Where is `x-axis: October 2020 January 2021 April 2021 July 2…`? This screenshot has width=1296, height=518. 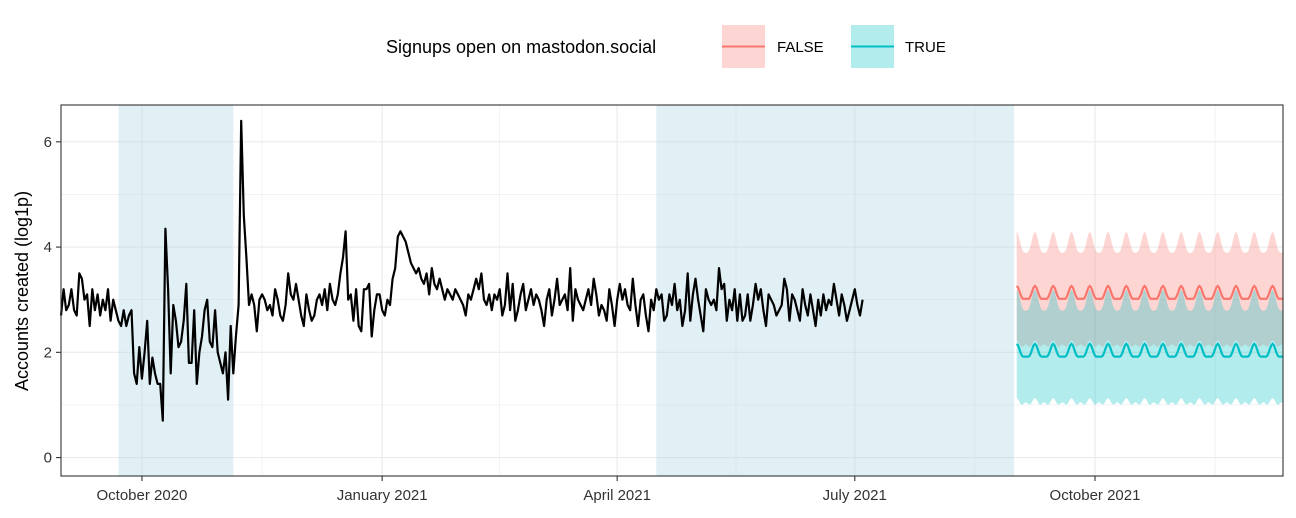
x-axis: October 2020 January 2021 April 2021 July 2… is located at coordinates (618, 490).